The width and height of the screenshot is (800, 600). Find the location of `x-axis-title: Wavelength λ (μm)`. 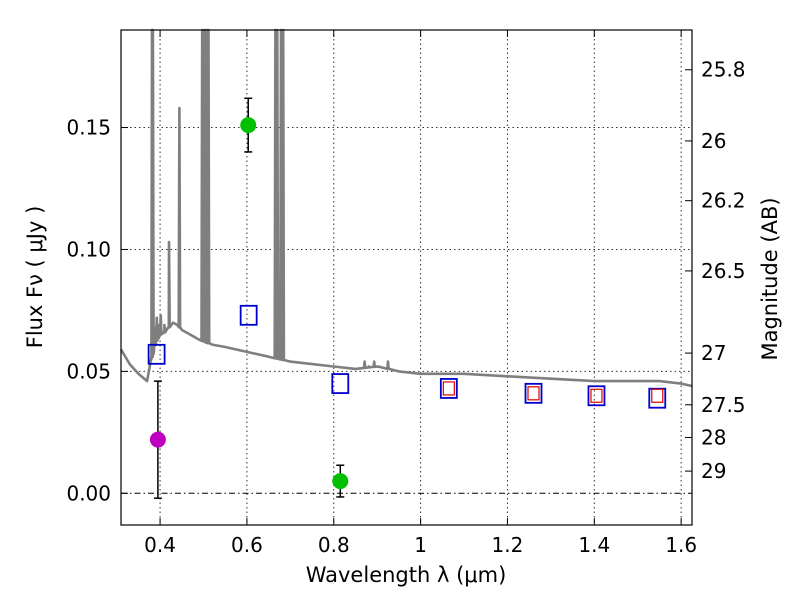

x-axis-title: Wavelength λ (μm) is located at coordinates (406, 575).